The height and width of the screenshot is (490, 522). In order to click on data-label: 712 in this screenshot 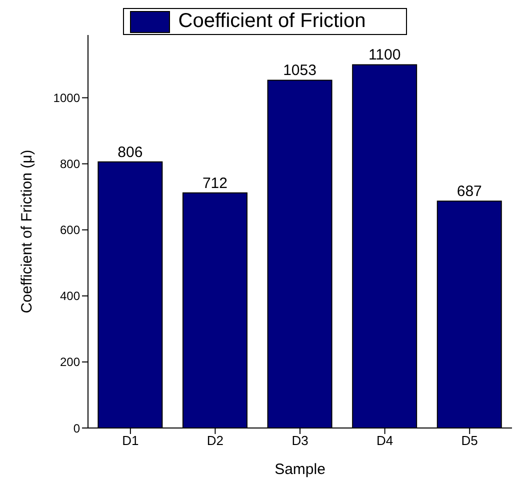, I will do `click(215, 183)`.